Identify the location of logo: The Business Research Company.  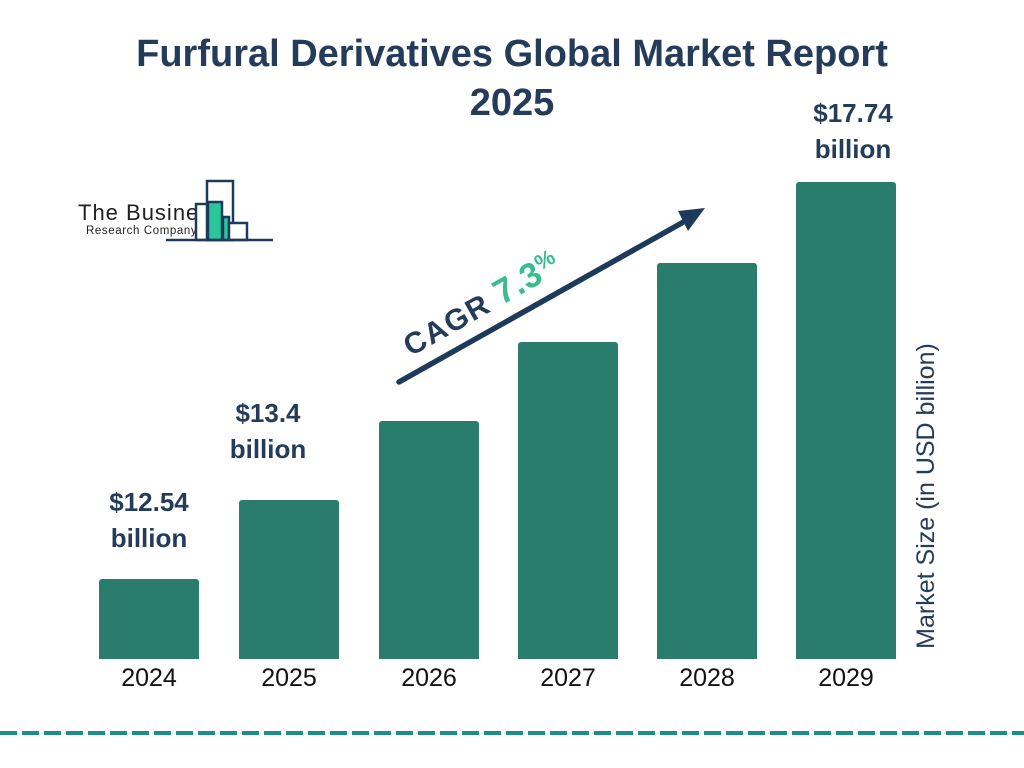
(181, 212).